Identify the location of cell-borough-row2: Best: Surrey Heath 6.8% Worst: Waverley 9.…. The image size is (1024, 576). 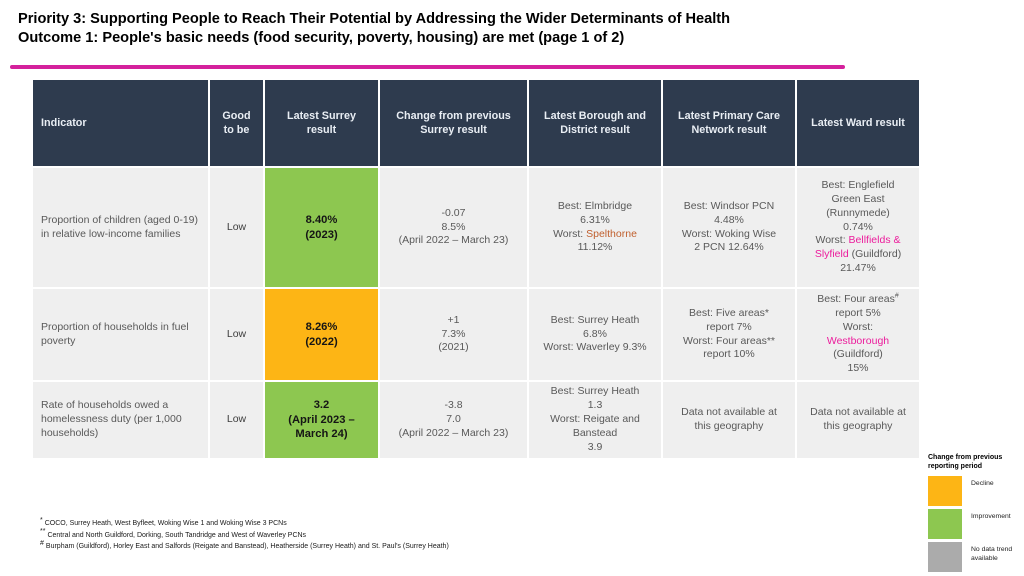
(595, 334).